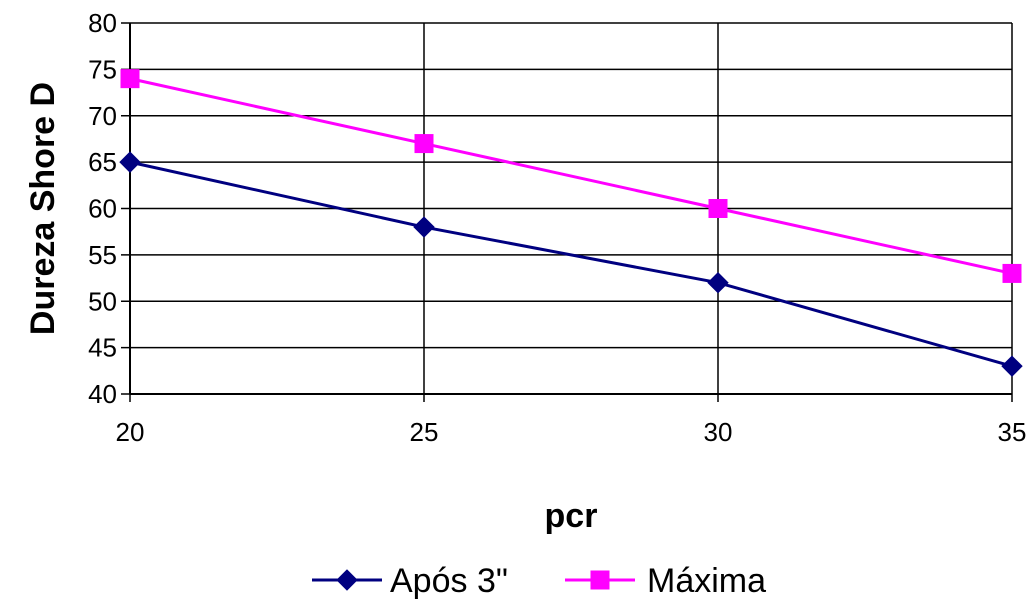 This screenshot has width=1034, height=602. Describe the element at coordinates (102, 69) in the screenshot. I see `y-tick-label: 75` at that location.